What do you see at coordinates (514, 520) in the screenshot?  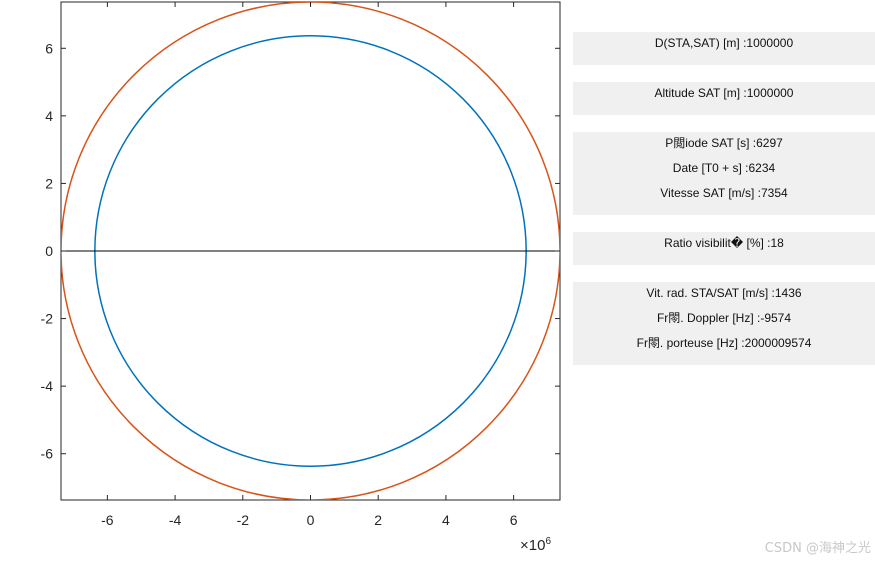 I see `x-tick-label: 6` at bounding box center [514, 520].